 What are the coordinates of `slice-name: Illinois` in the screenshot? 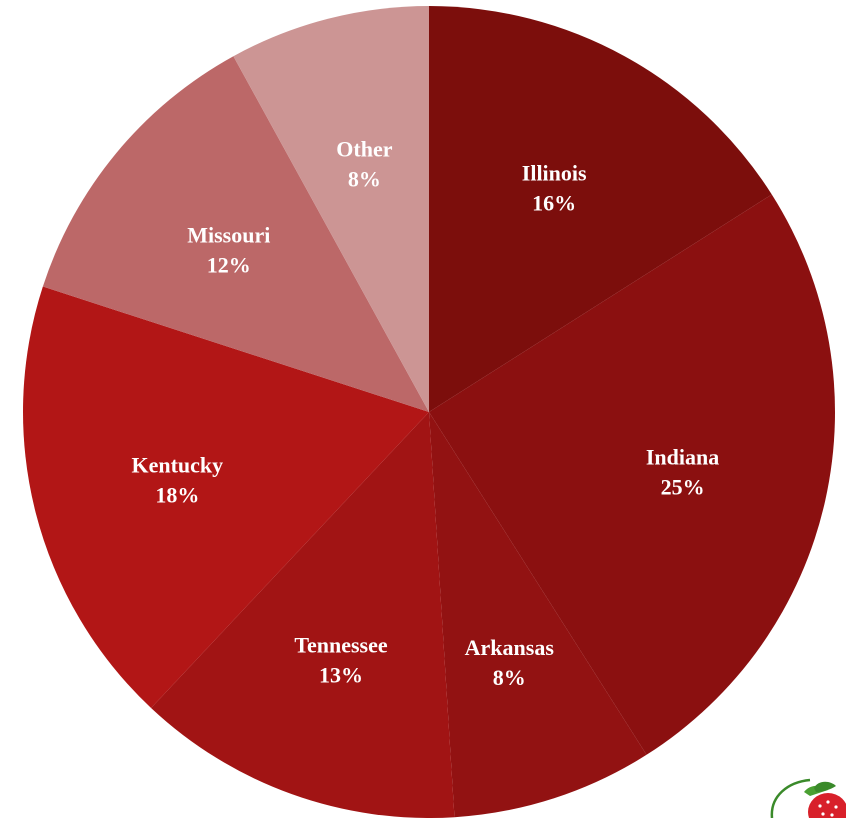 It's located at (554, 172).